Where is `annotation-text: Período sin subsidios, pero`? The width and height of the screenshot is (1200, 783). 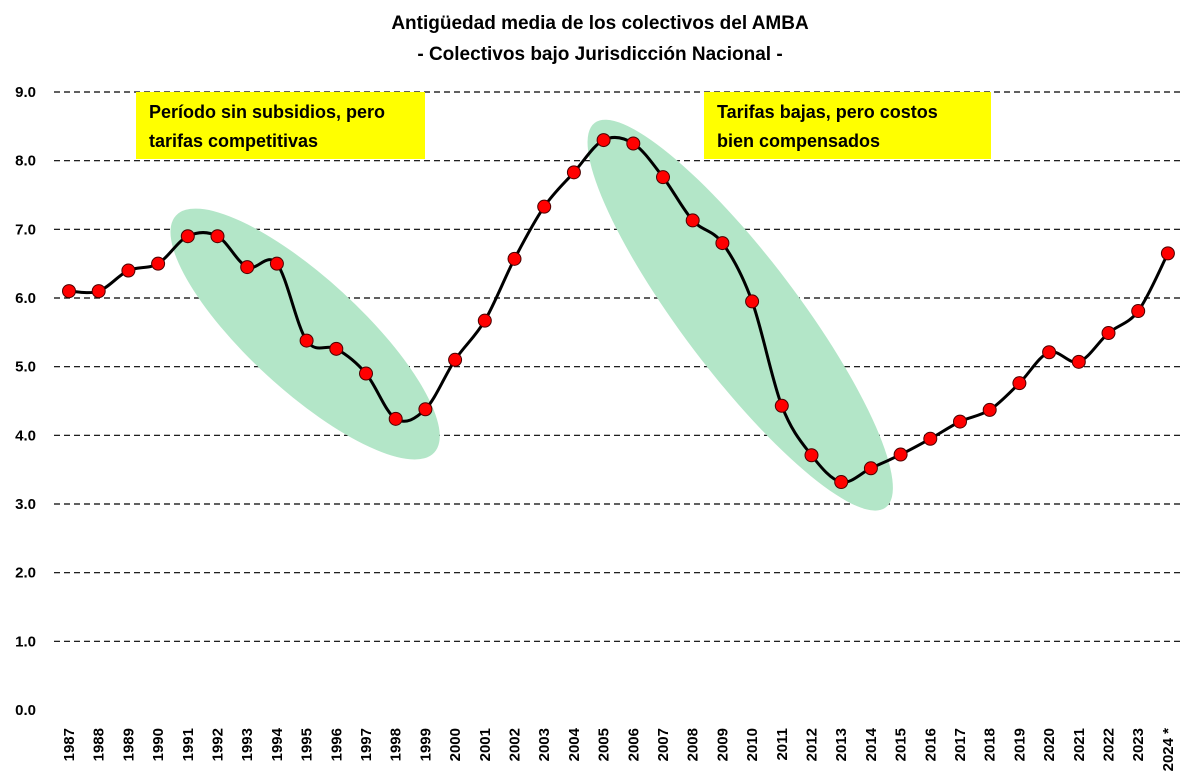
annotation-text: Período sin subsidios, pero is located at coordinates (267, 112).